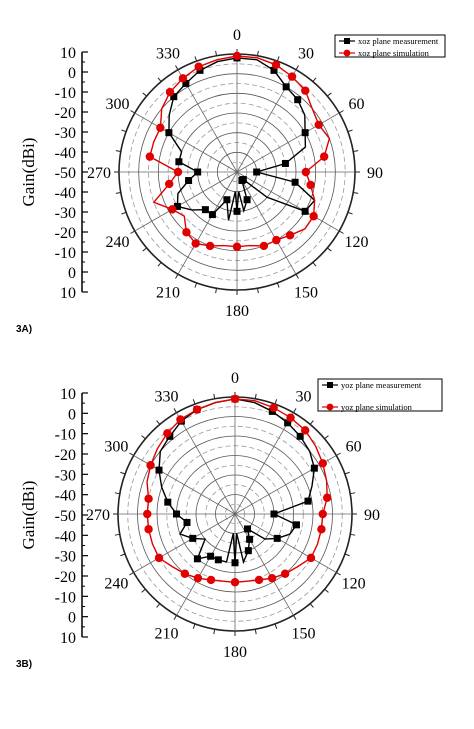  Describe the element at coordinates (28, 515) in the screenshot. I see `y-axis-label: Gain(dBi)` at that location.